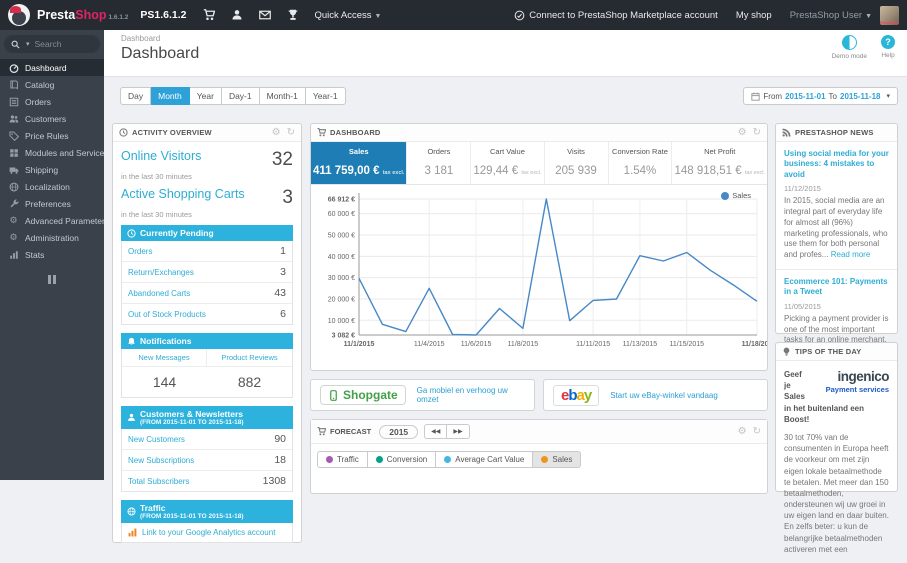 The width and height of the screenshot is (907, 563). I want to click on search-scope-caret: ▾, so click(28, 44).